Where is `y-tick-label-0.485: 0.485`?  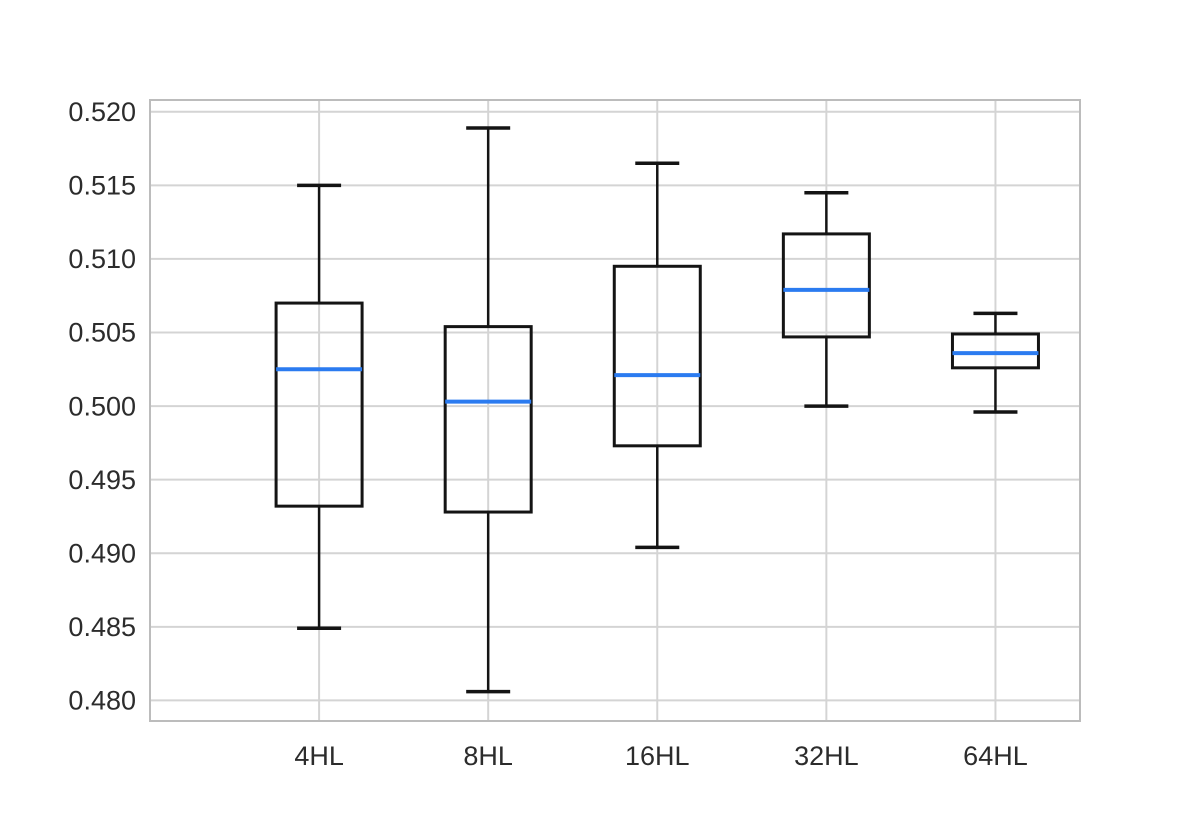 y-tick-label-0.485: 0.485 is located at coordinates (102, 627).